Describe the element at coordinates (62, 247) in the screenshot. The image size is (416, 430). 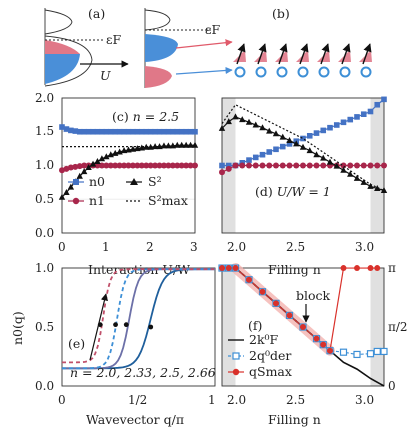
I see `panel-c-xtick-0: 0` at that location.